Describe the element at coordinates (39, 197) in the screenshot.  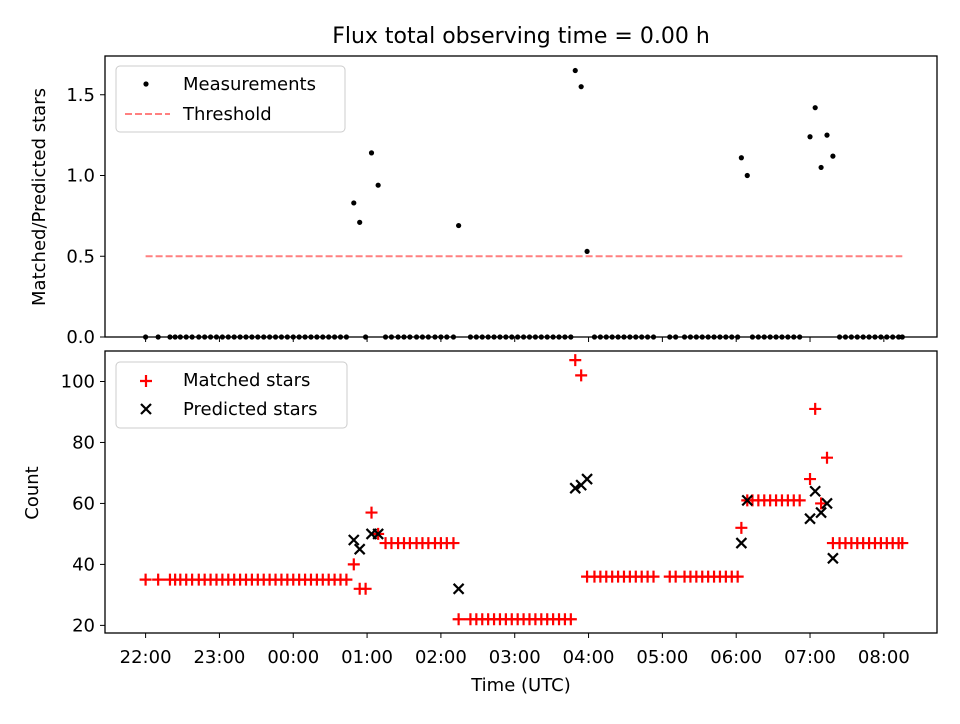
I see `top-y-axis-label: Matched/Predicted stars` at that location.